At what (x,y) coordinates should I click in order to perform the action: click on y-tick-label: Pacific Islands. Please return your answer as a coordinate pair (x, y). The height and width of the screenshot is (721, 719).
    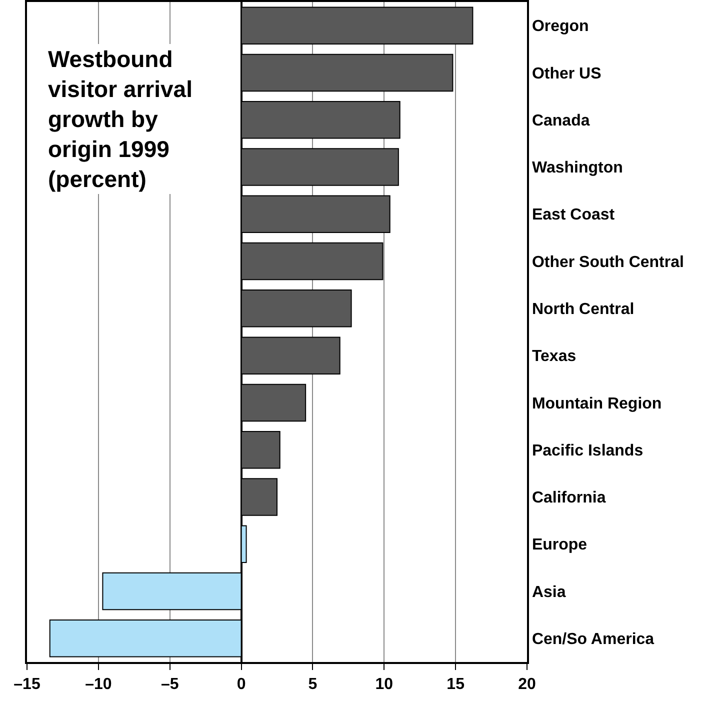
    Looking at the image, I should click on (588, 451).